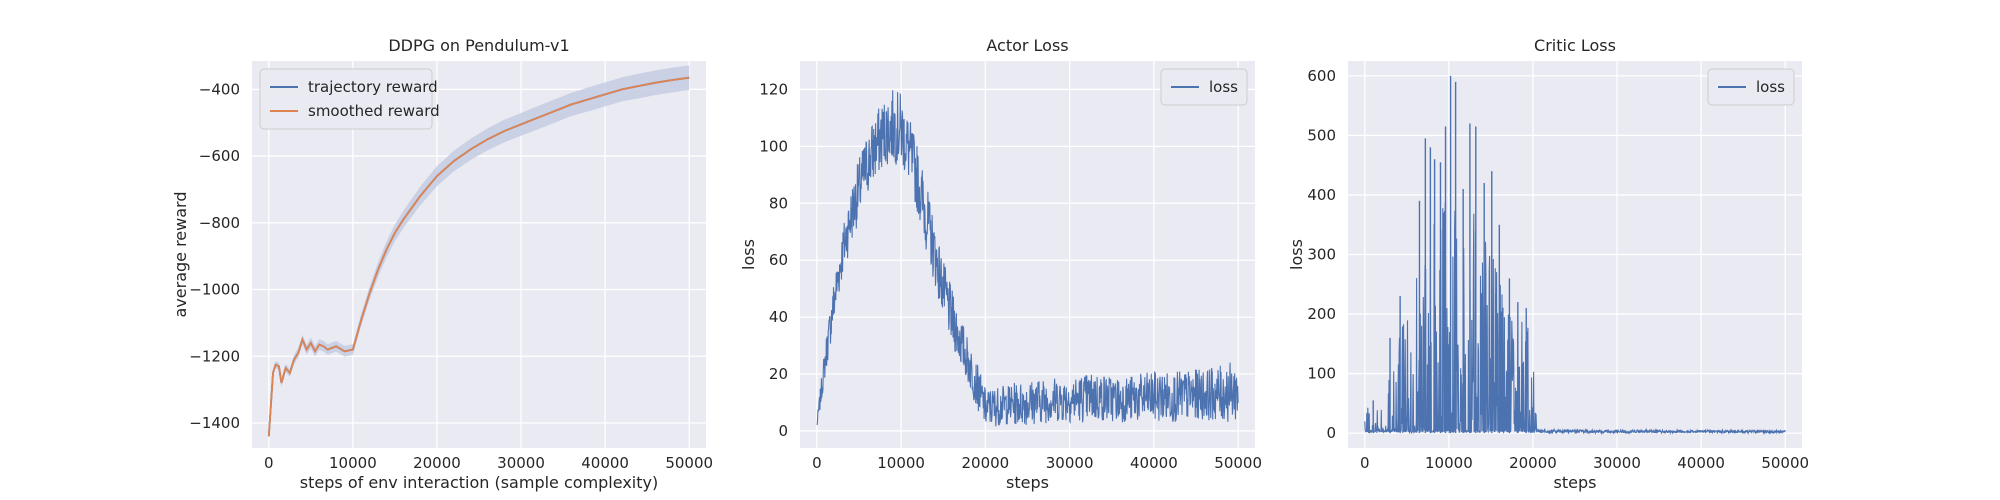 The image size is (2000, 500). I want to click on chart-title: Critic Loss, so click(1575, 45).